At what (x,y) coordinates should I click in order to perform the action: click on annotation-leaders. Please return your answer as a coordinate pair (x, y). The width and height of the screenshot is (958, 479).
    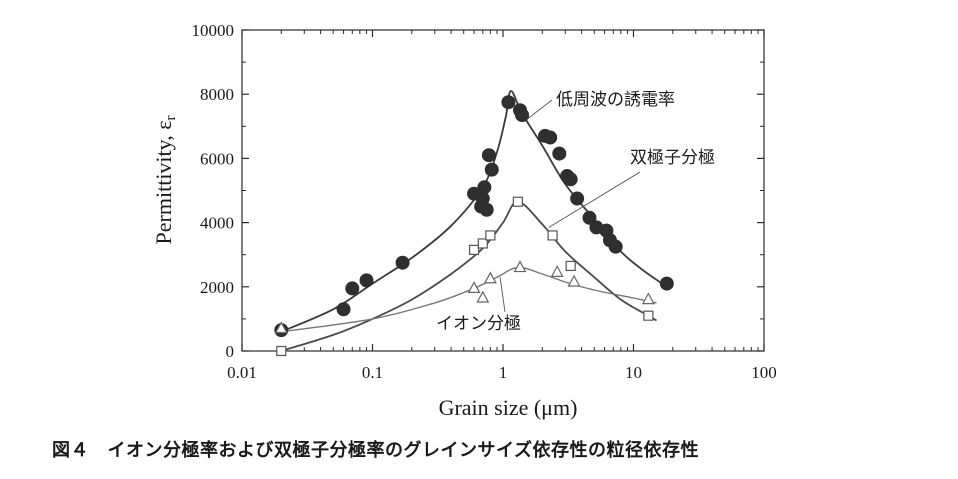
    Looking at the image, I should click on (570, 206).